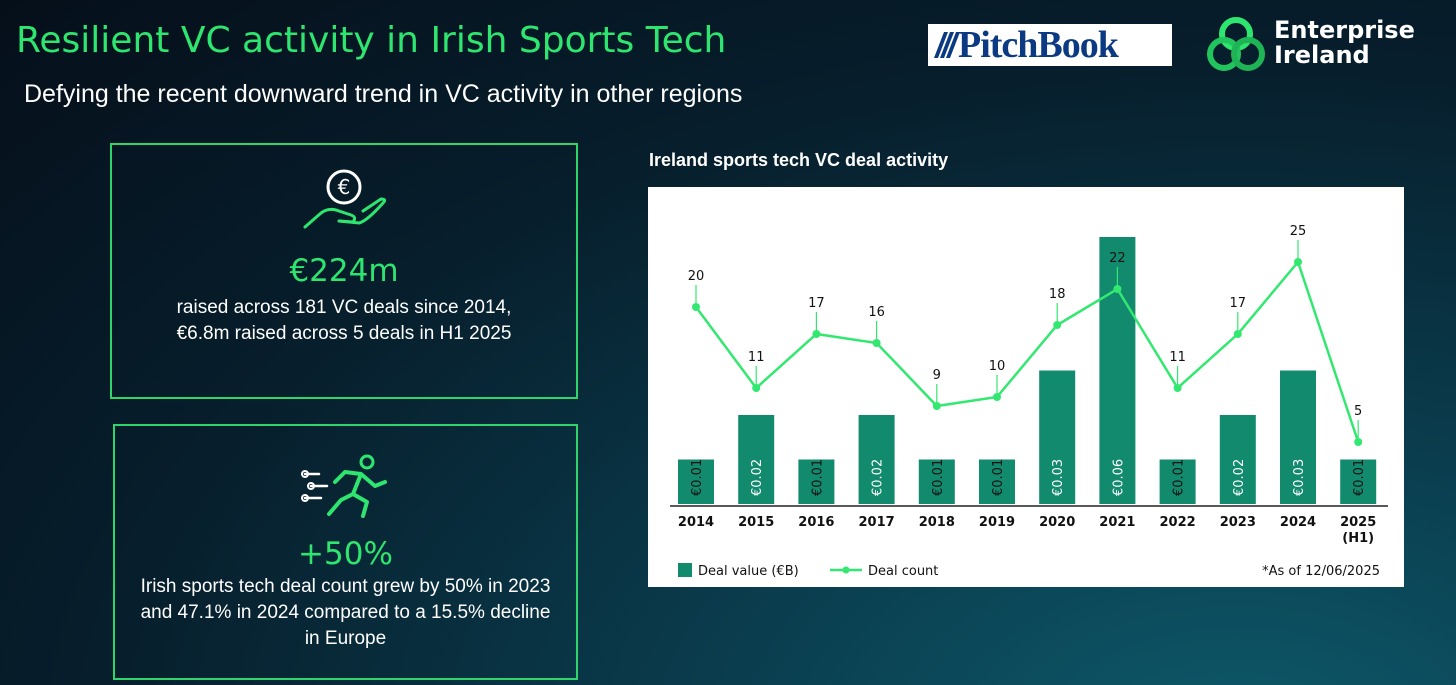 The height and width of the screenshot is (685, 1456). What do you see at coordinates (997, 366) in the screenshot?
I see `deal-count-label-2019: 10` at bounding box center [997, 366].